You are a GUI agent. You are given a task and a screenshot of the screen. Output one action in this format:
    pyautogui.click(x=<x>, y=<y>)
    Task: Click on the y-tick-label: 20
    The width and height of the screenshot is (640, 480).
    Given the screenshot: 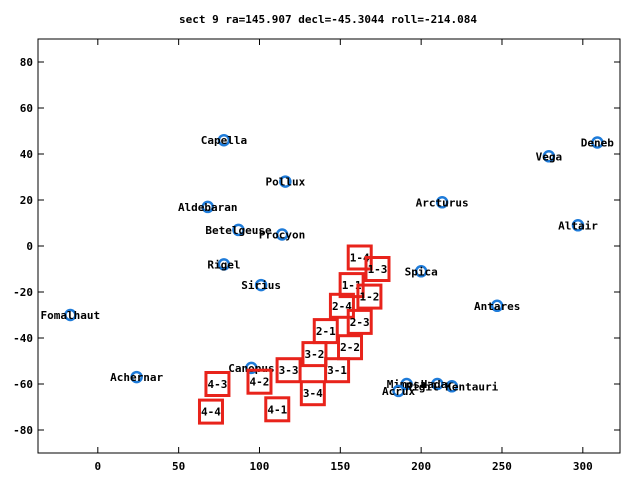 What is the action you would take?
    pyautogui.click(x=26, y=200)
    